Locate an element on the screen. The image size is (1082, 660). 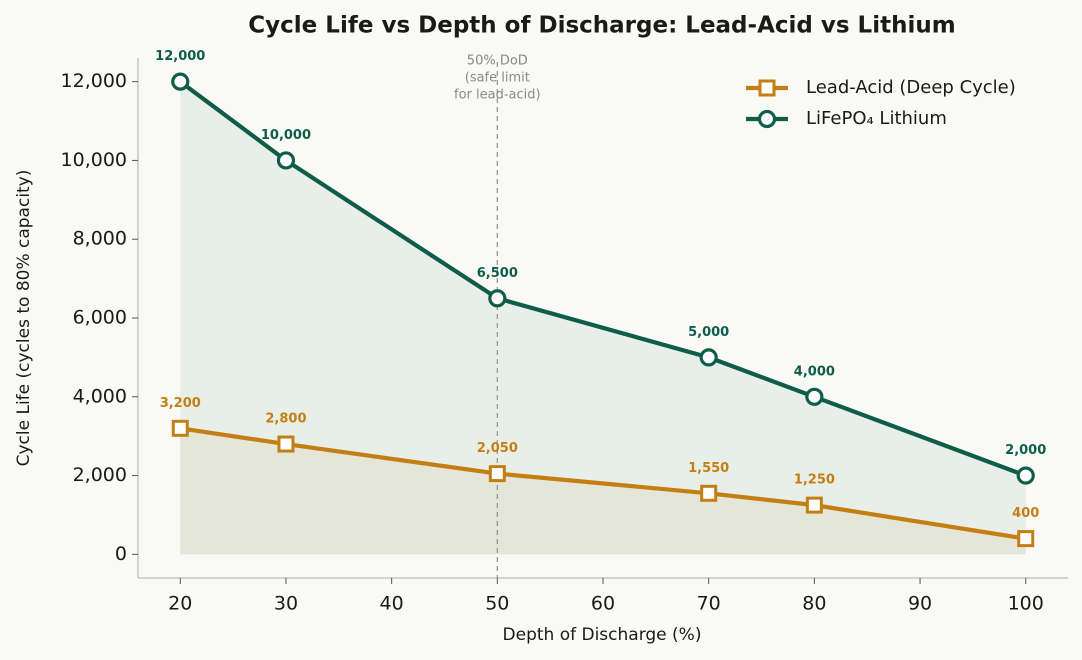
x-tick-label: 100 is located at coordinates (1026, 604).